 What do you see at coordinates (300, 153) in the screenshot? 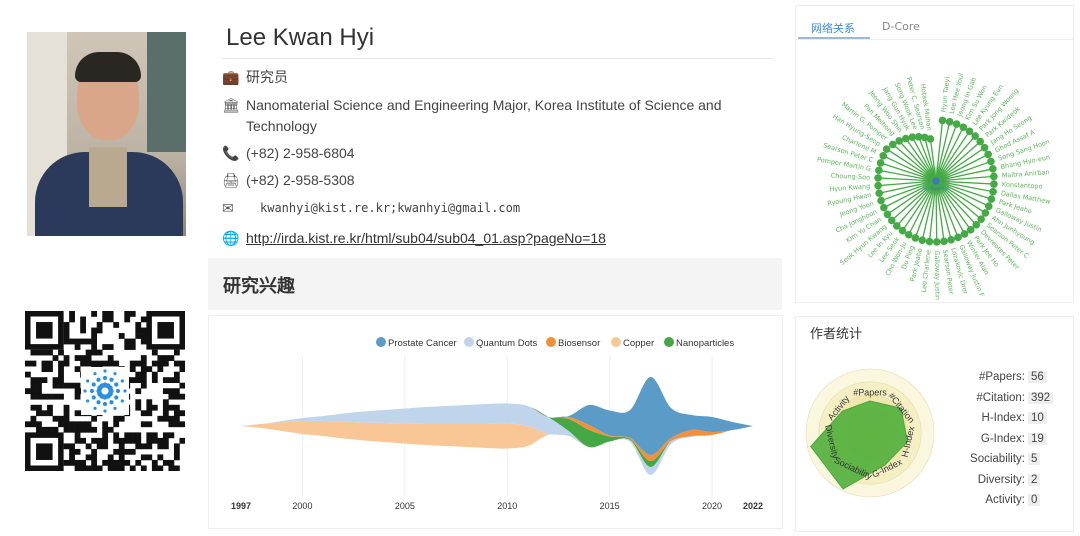
I see `phone-text: (+82) 2-958-6804` at bounding box center [300, 153].